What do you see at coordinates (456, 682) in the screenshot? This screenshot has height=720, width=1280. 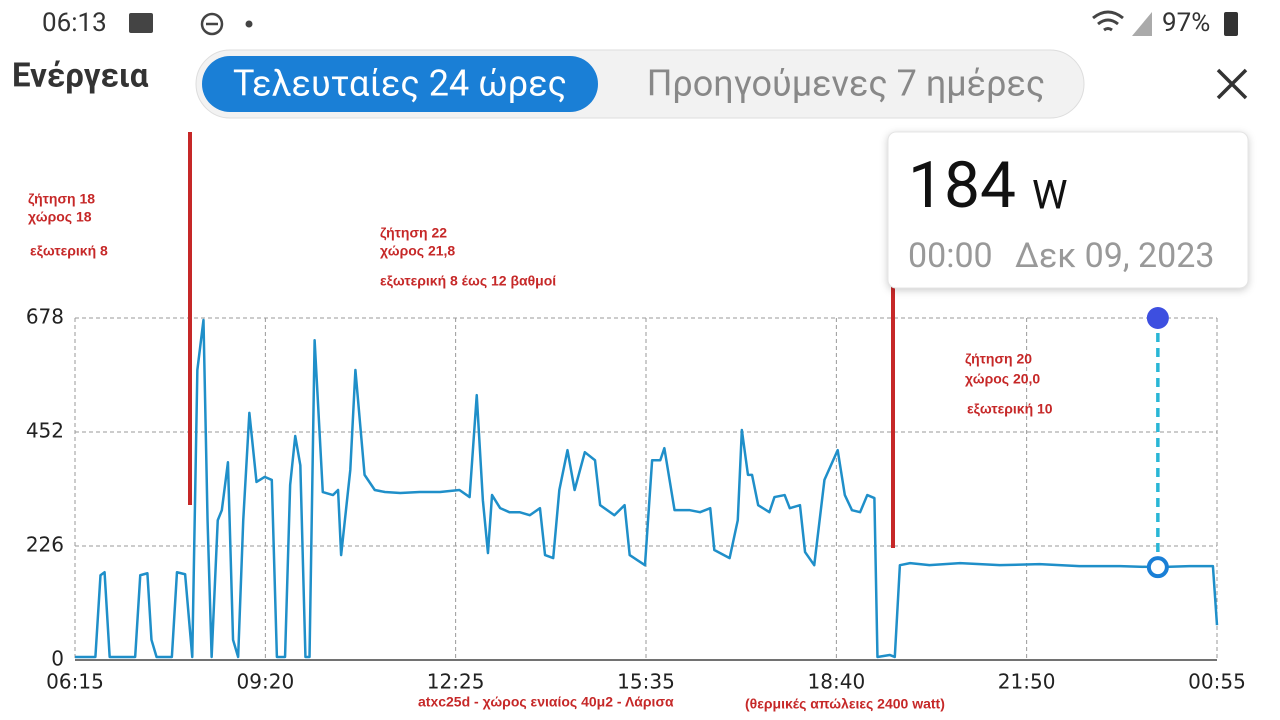 I see `x-tick-label: 12:25` at bounding box center [456, 682].